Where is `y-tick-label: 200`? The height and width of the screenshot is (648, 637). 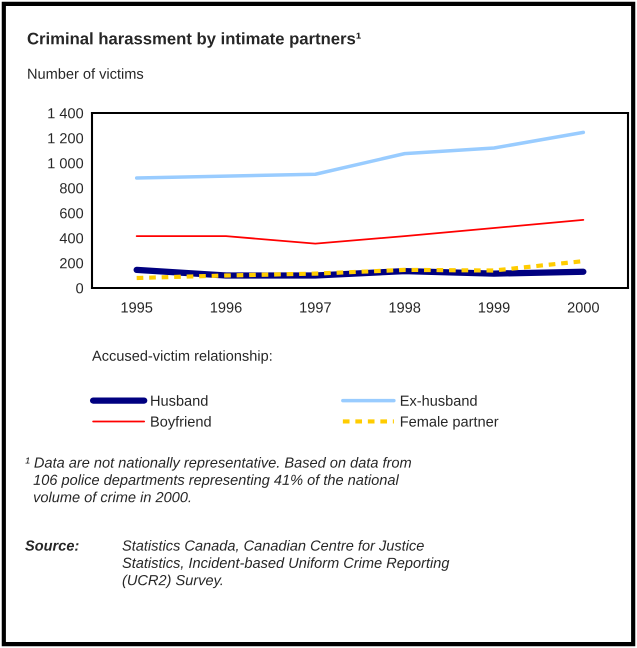 y-tick-label: 200 is located at coordinates (72, 263).